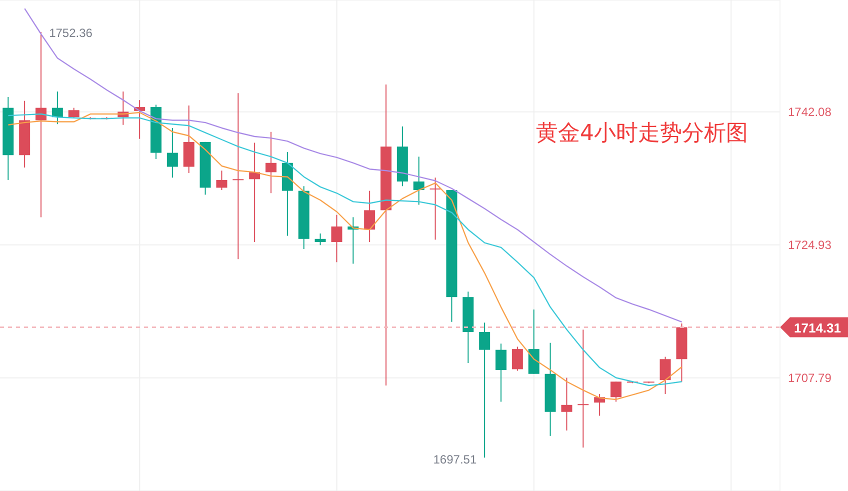 The image size is (848, 491). What do you see at coordinates (810, 378) in the screenshot?
I see `y-tick-label: 1707.79` at bounding box center [810, 378].